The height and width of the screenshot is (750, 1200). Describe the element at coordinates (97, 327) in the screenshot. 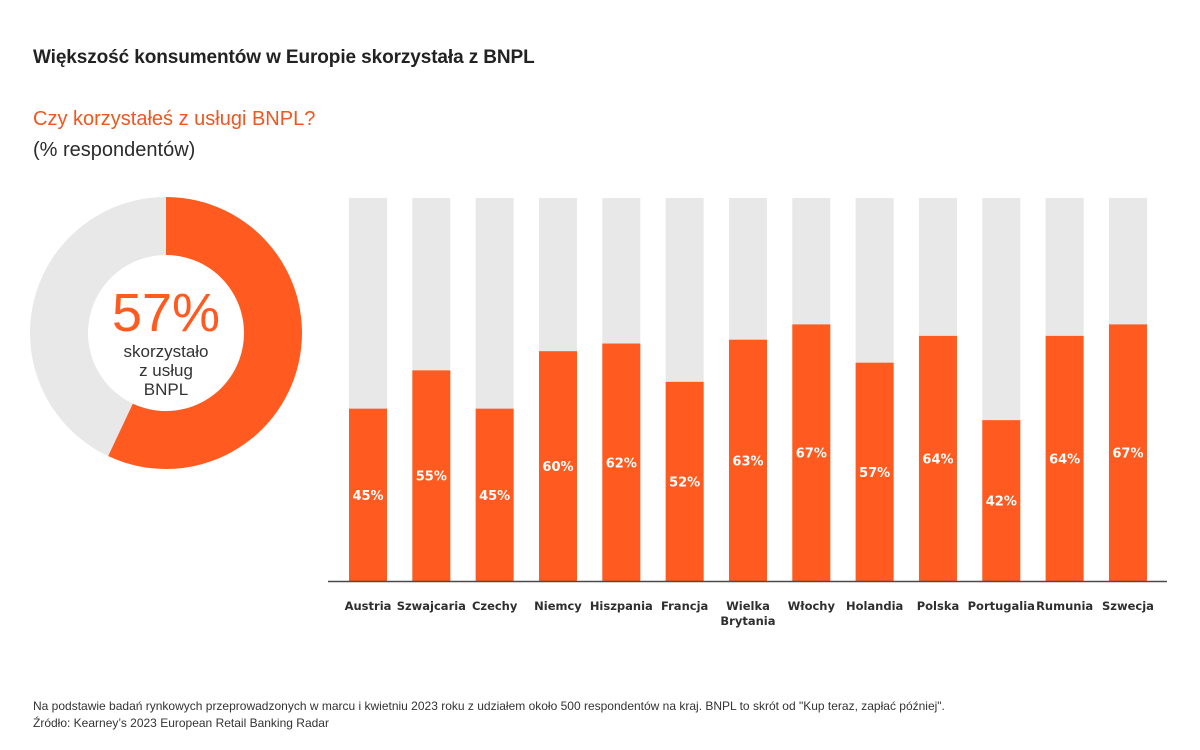

I see `donut-slice-not-used` at that location.